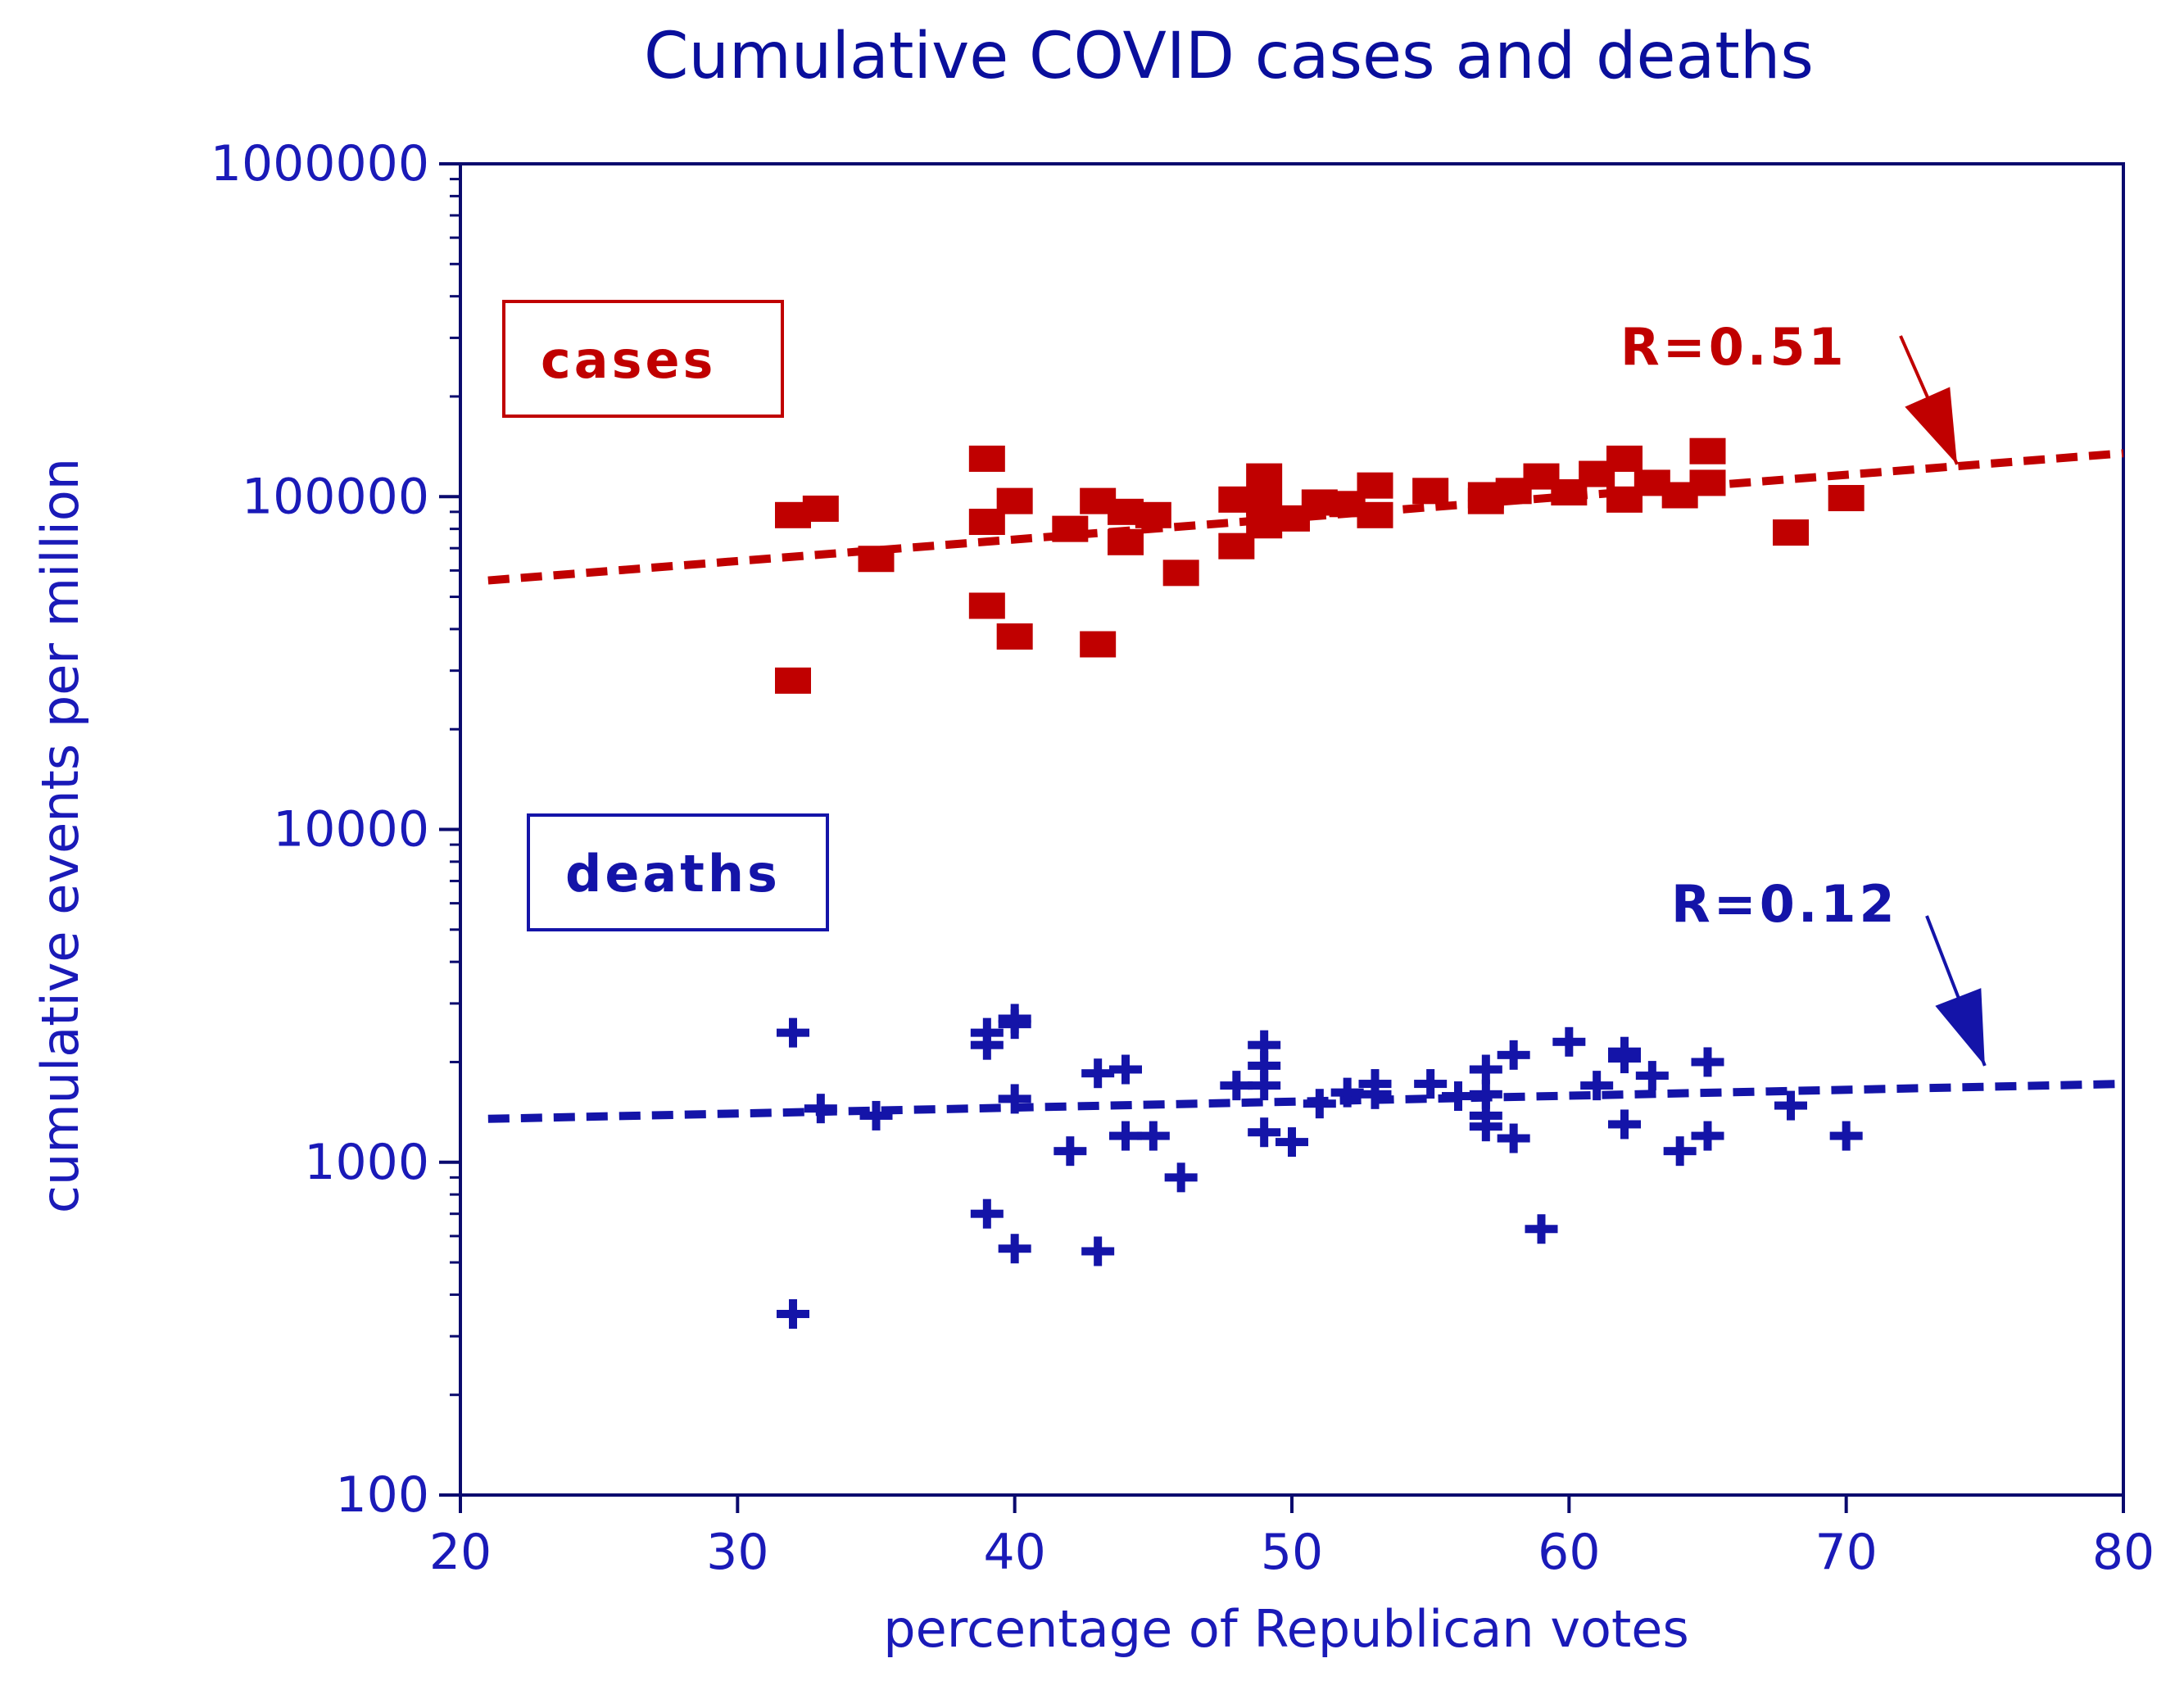 This screenshot has height=1690, width=2184. I want to click on x-tick-label: 70, so click(1846, 1552).